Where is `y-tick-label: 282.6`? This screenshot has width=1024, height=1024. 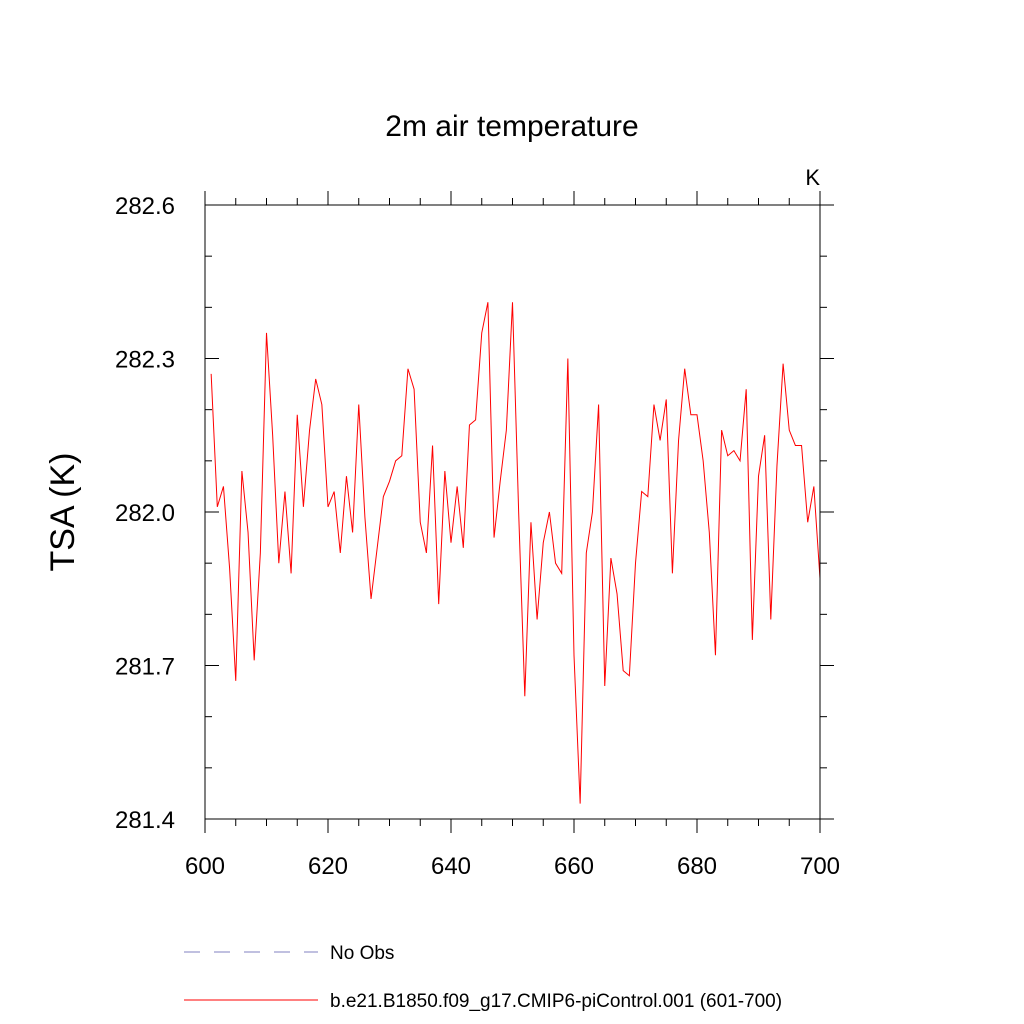 y-tick-label: 282.6 is located at coordinates (145, 206).